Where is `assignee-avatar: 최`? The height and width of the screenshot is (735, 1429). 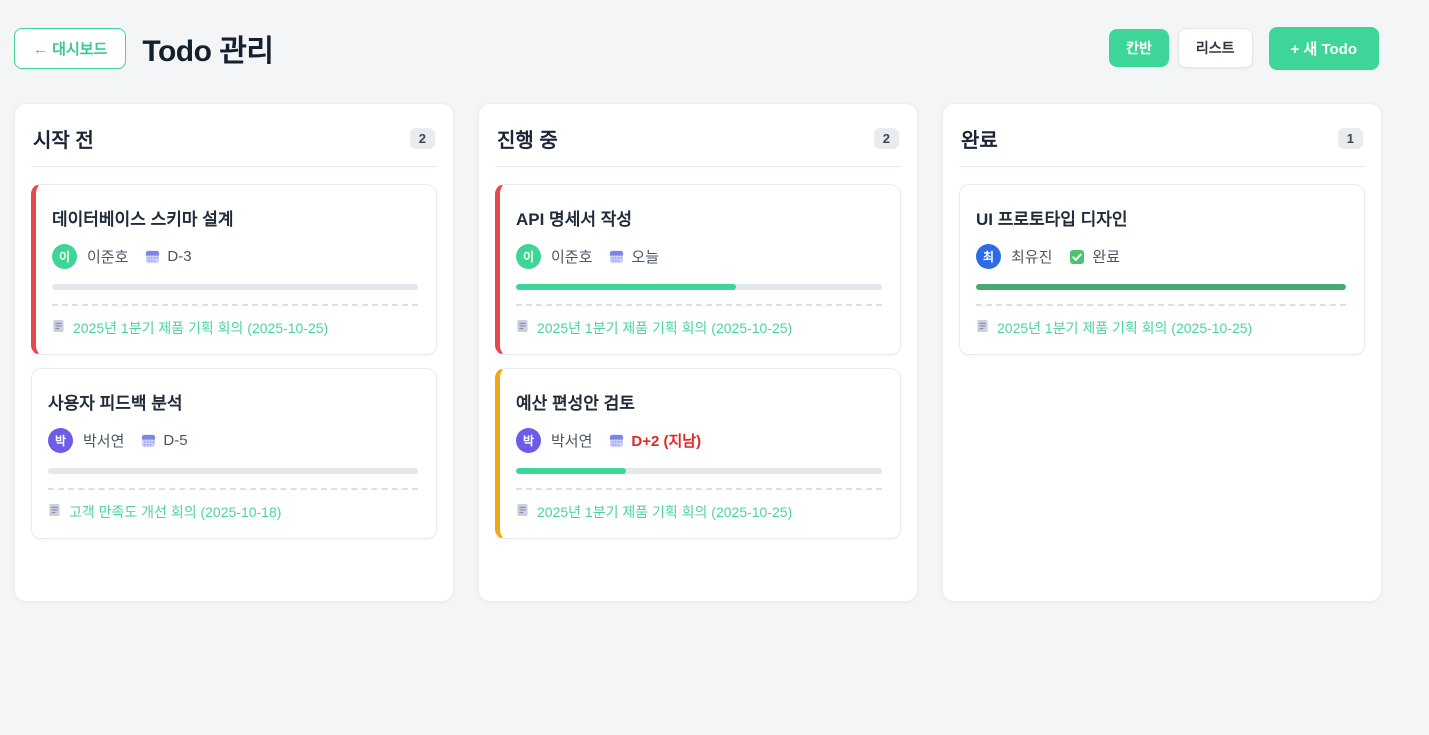 assignee-avatar: 최 is located at coordinates (988, 256).